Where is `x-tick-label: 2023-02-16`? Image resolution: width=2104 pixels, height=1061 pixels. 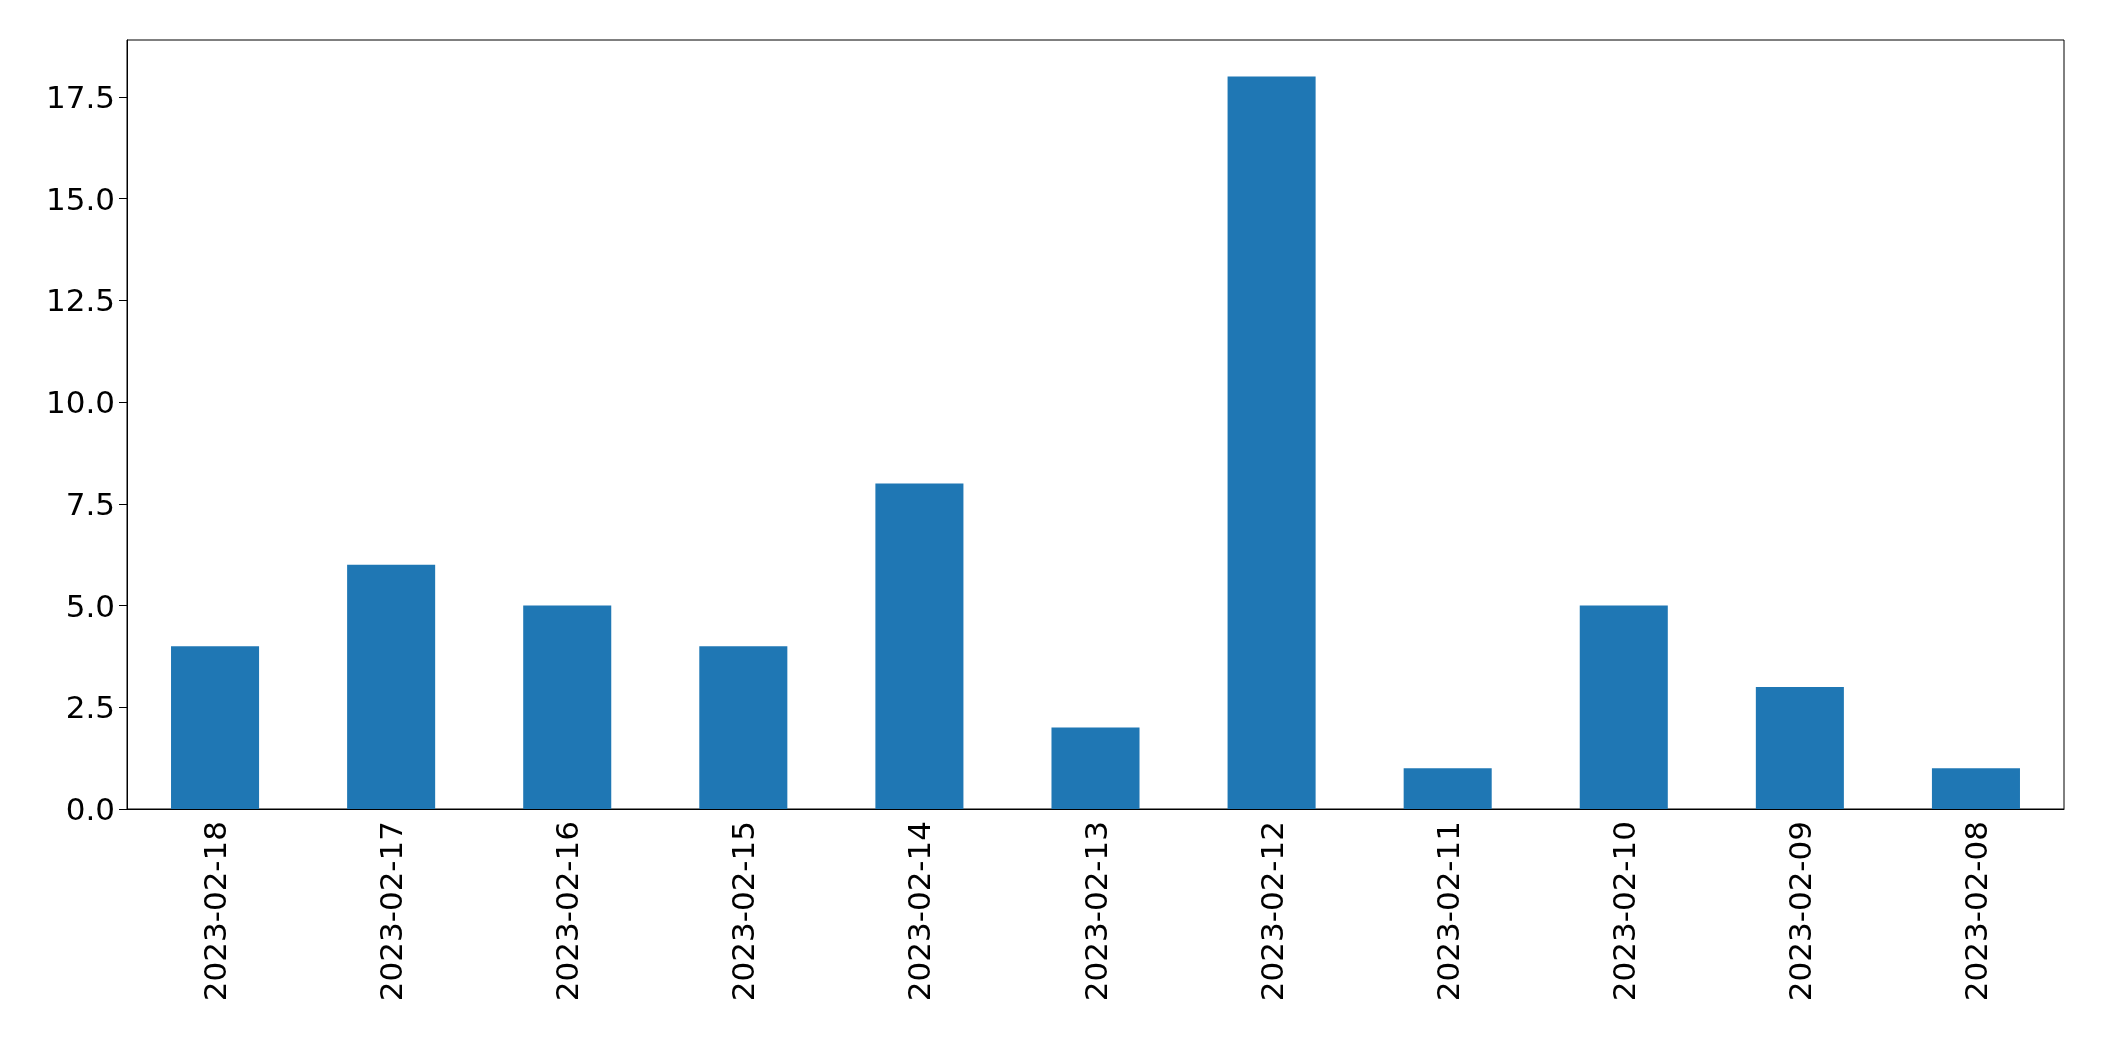 x-tick-label: 2023-02-16 is located at coordinates (567, 911).